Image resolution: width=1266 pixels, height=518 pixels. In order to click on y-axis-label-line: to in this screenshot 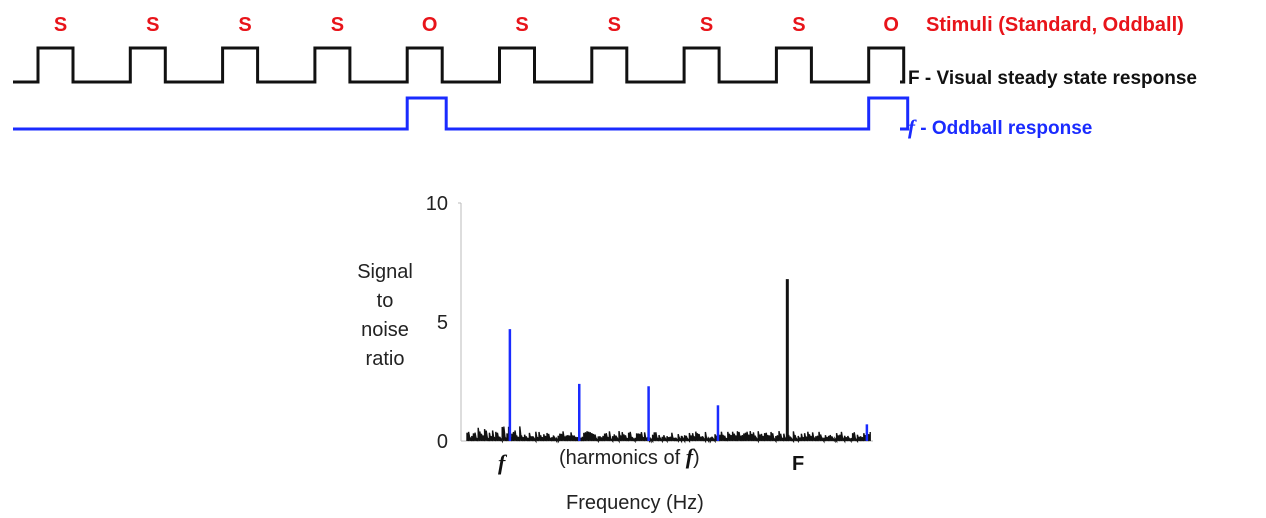, I will do `click(385, 301)`.